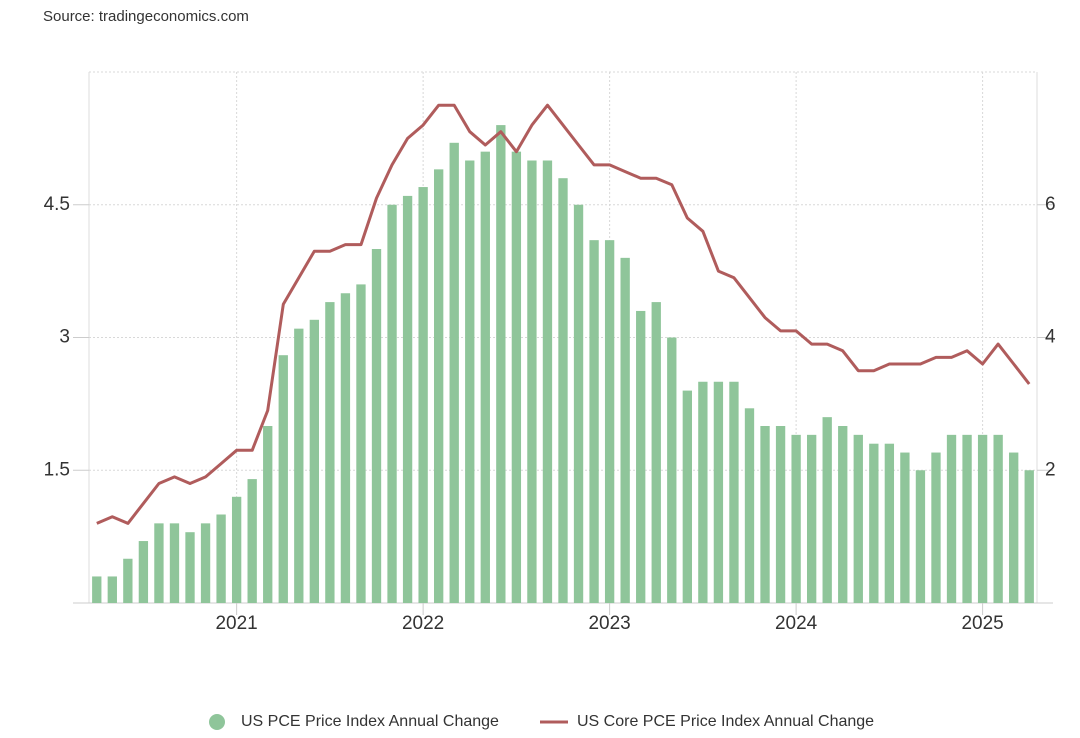 The image size is (1080, 738). What do you see at coordinates (609, 623) in the screenshot?
I see `x-tick-label: 2023` at bounding box center [609, 623].